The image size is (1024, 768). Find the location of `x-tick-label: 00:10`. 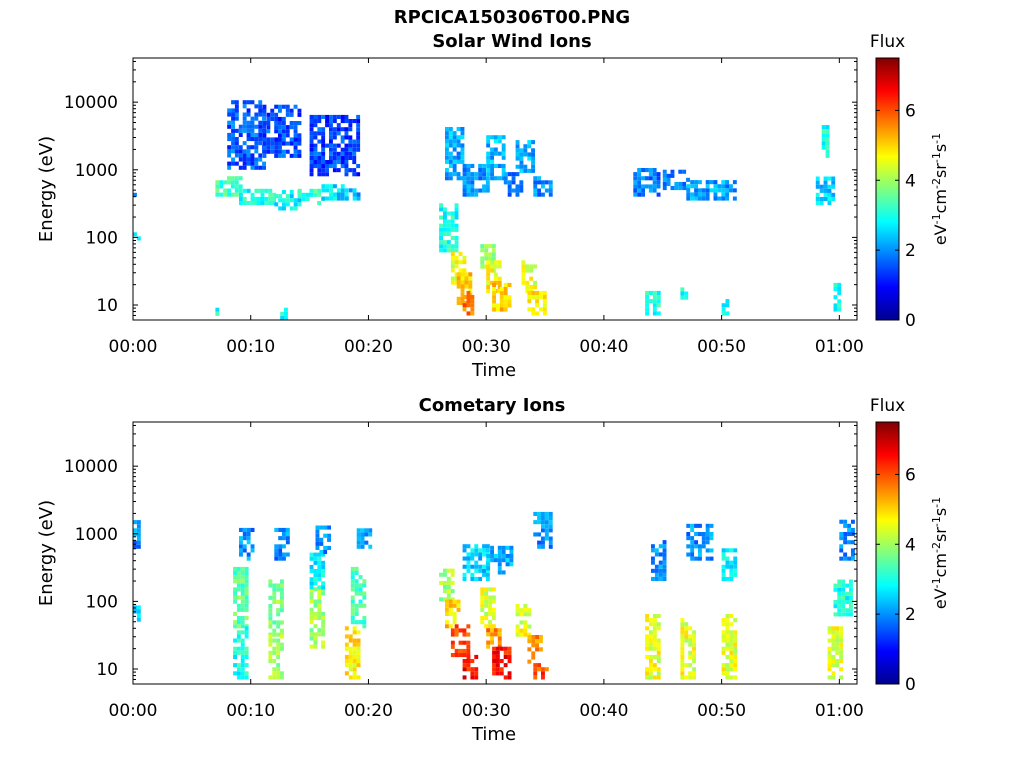

x-tick-label: 00:10 is located at coordinates (250, 347).